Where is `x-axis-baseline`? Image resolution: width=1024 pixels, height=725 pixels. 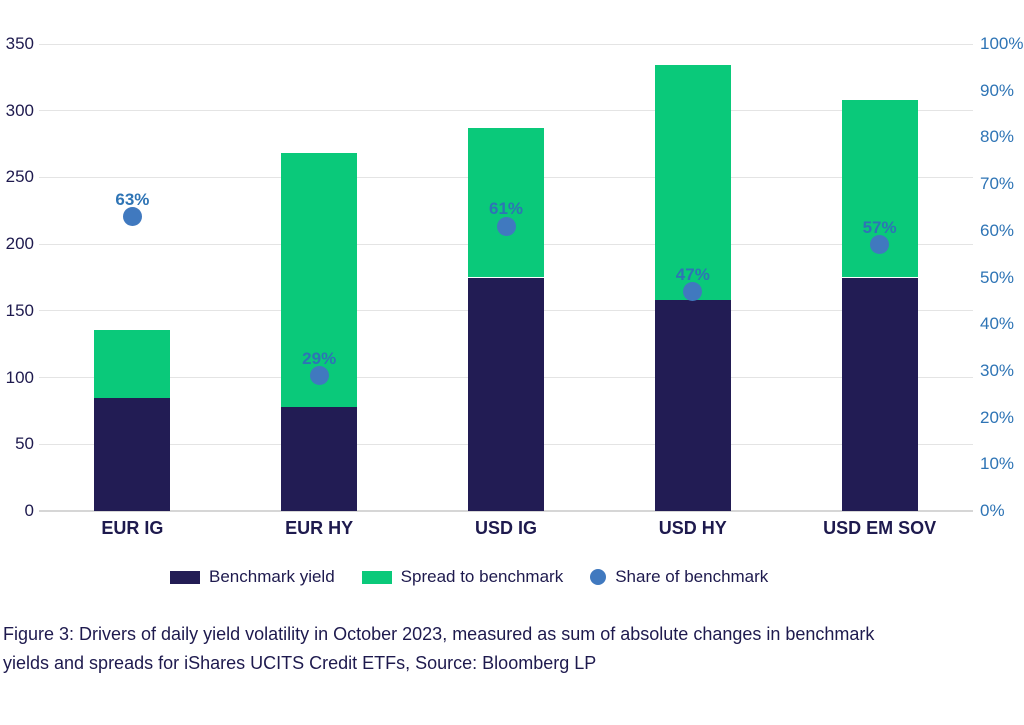 x-axis-baseline is located at coordinates (506, 511).